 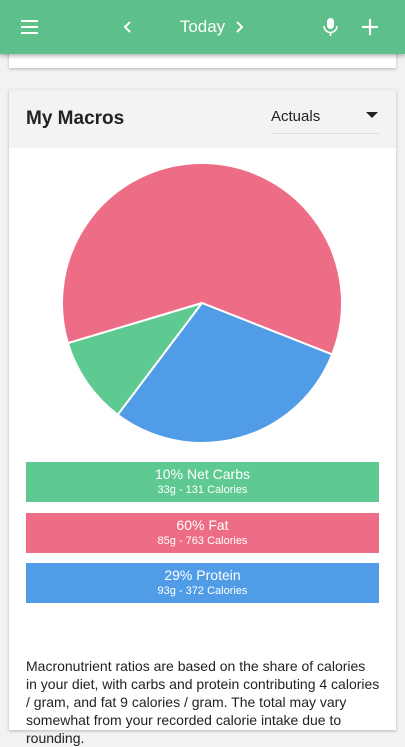 I want to click on legend-item: 10% Net Carbs 33g - 131 Calories, so click(x=202, y=482).